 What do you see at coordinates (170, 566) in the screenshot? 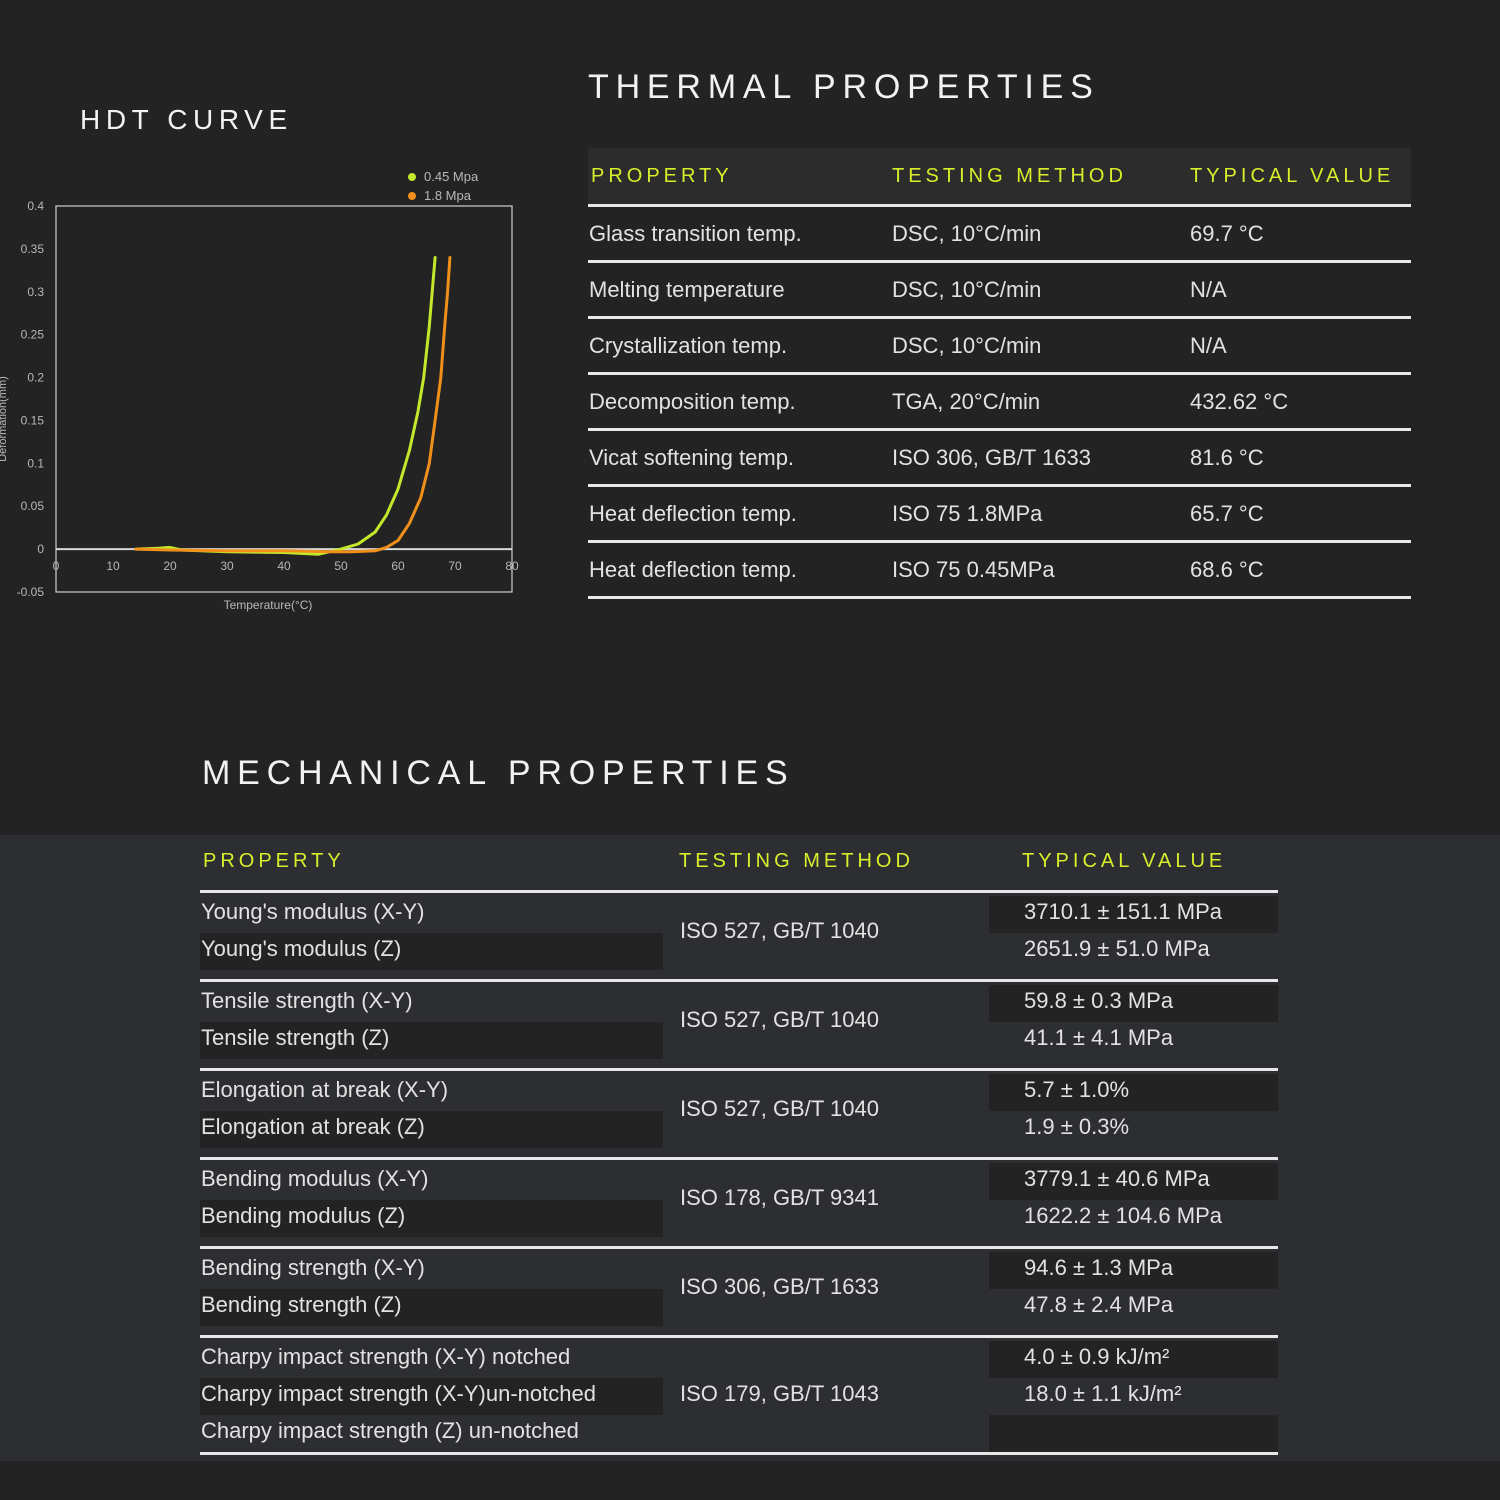
I see `x-tick-label: 20` at bounding box center [170, 566].